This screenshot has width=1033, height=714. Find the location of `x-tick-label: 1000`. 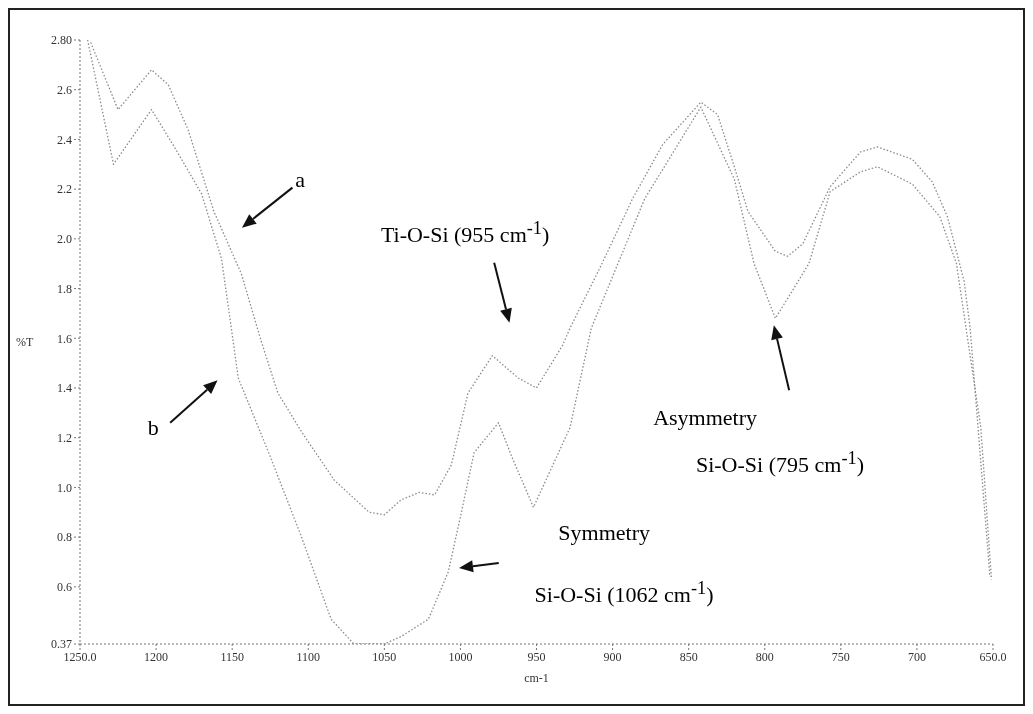

x-tick-label: 1000 is located at coordinates (460, 656).